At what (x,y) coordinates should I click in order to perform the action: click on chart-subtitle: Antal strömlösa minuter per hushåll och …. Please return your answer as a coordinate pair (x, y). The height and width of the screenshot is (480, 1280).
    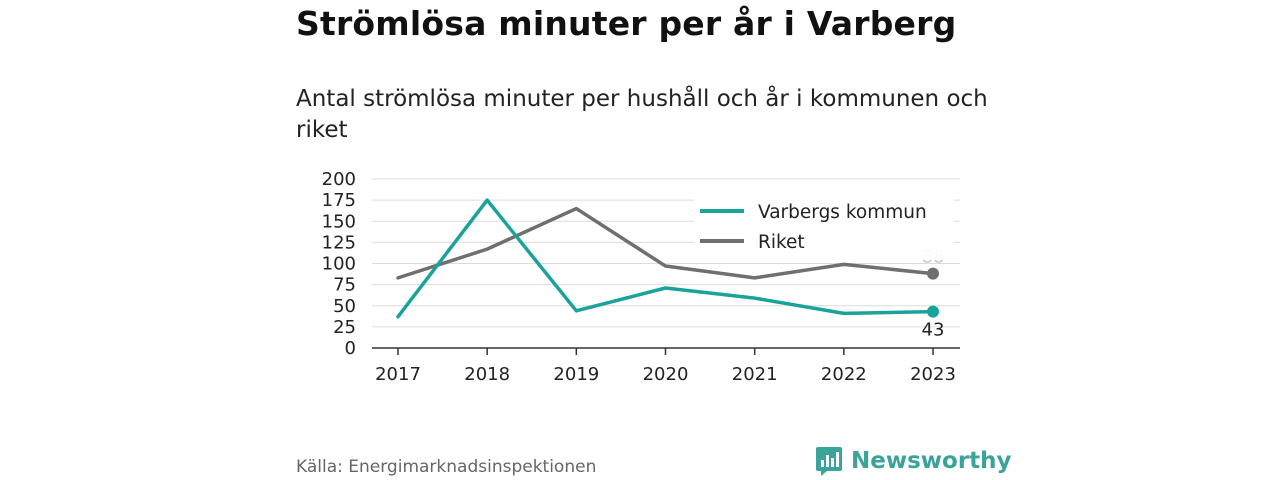
    Looking at the image, I should click on (642, 114).